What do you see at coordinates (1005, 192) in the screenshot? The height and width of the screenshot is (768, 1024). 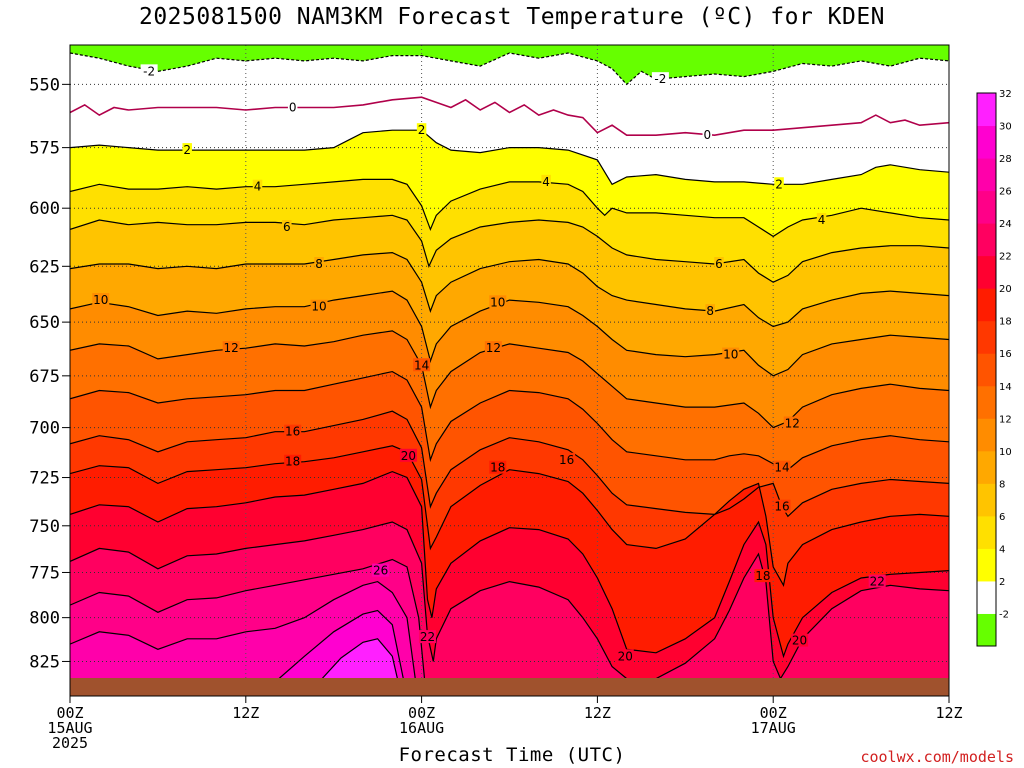 I see `colorbar-tick-label: 26` at bounding box center [1005, 192].